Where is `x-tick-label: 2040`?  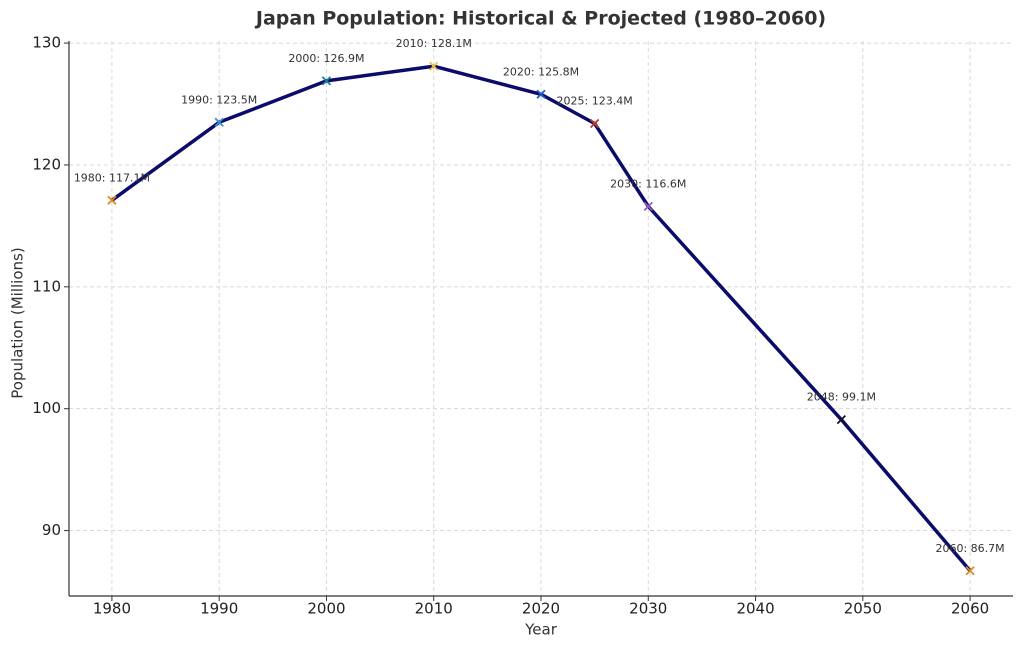
x-tick-label: 2040 is located at coordinates (755, 609).